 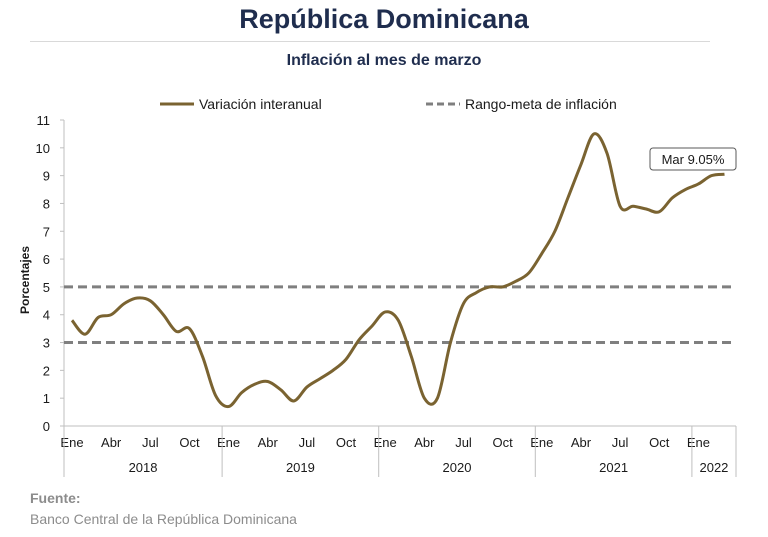 What do you see at coordinates (46, 398) in the screenshot?
I see `y-tick-label: 1` at bounding box center [46, 398].